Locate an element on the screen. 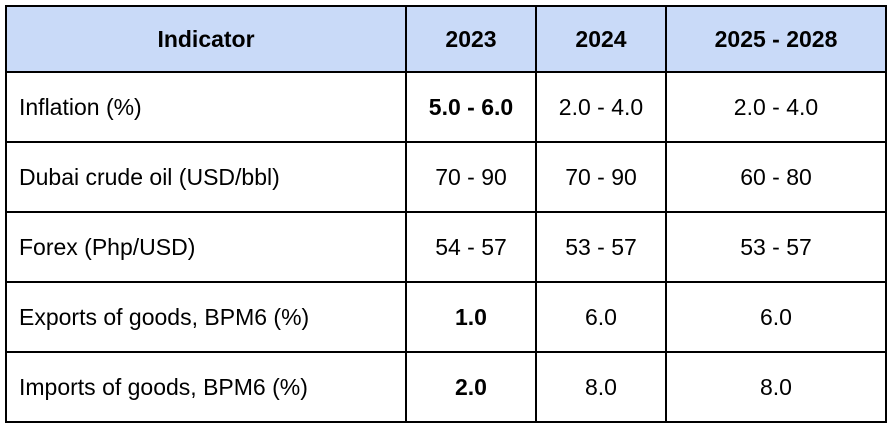 The image size is (890, 435). header-indicator: Indicator is located at coordinates (206, 39).